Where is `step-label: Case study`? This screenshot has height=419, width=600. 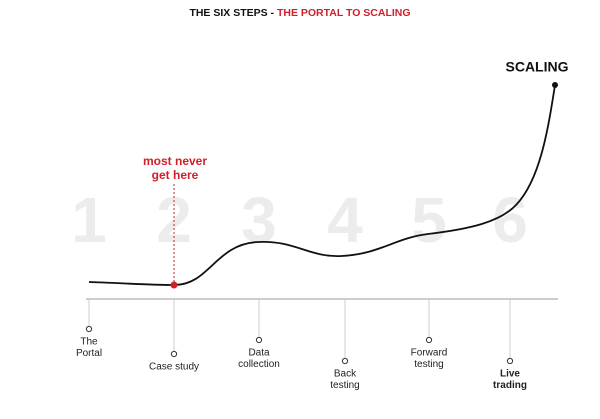 step-label: Case study is located at coordinates (174, 367).